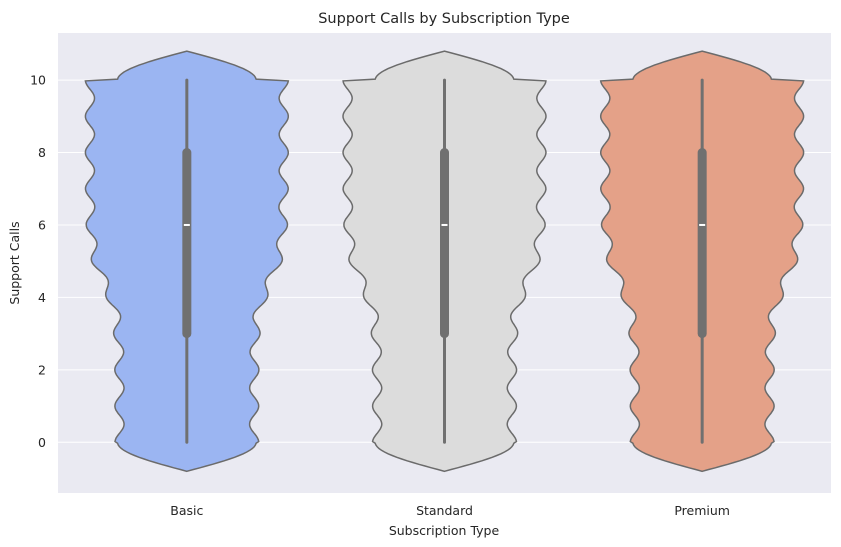 The height and width of the screenshot is (547, 841). What do you see at coordinates (186, 510) in the screenshot?
I see `x-tick-label: Basic` at bounding box center [186, 510].